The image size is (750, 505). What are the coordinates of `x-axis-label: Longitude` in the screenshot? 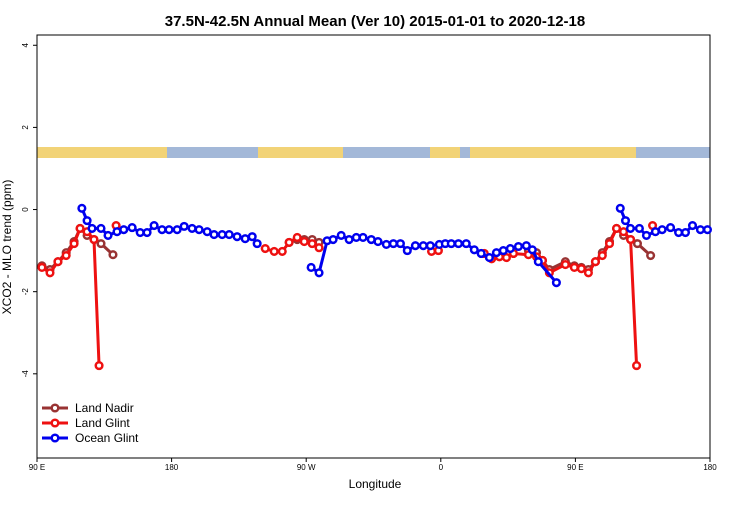 It's located at (375, 484).